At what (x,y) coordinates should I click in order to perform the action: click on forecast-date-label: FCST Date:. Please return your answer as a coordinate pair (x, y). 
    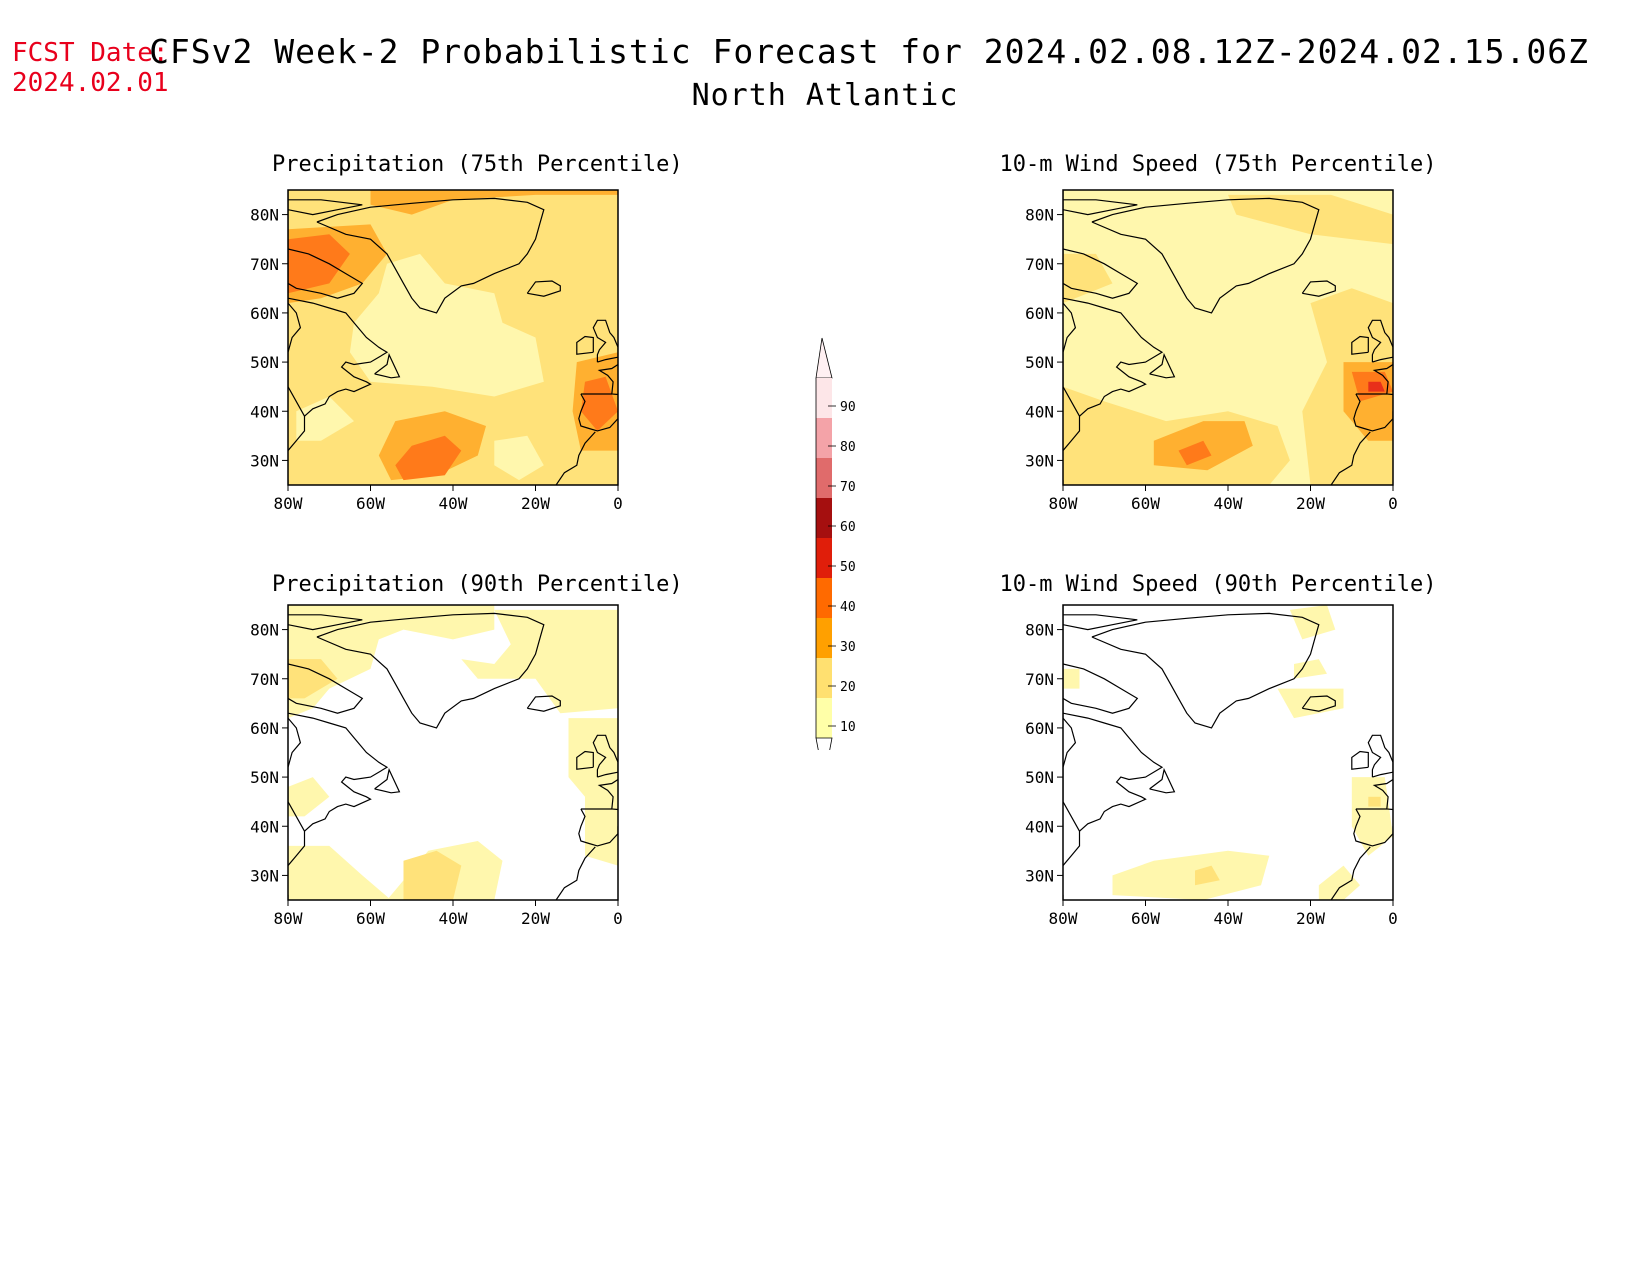
    Looking at the image, I should click on (90, 53).